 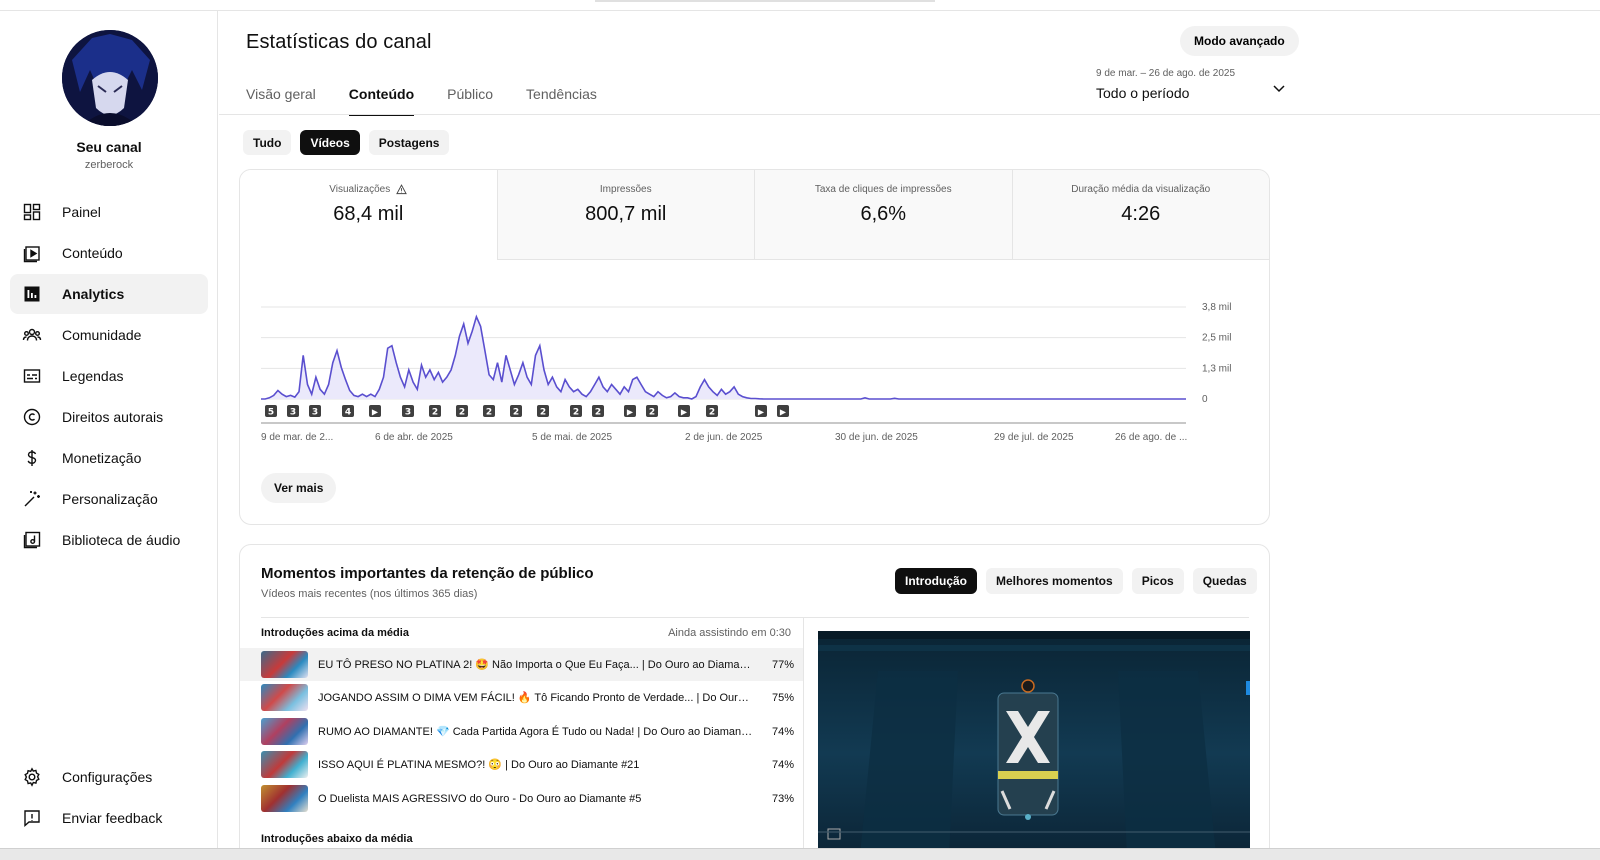 What do you see at coordinates (32, 540) in the screenshot?
I see `audio-library-icon` at bounding box center [32, 540].